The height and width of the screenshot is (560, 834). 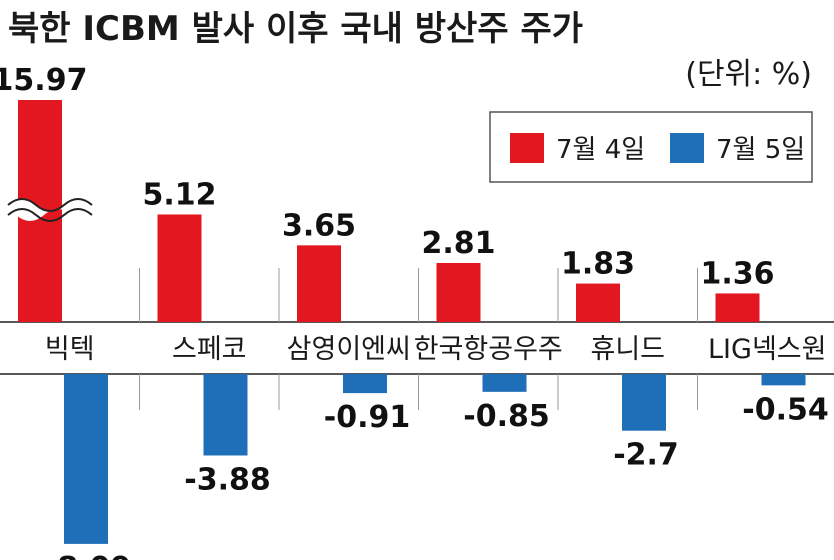 What do you see at coordinates (748, 74) in the screenshot?
I see `unit-label: (단위: %)` at bounding box center [748, 74].